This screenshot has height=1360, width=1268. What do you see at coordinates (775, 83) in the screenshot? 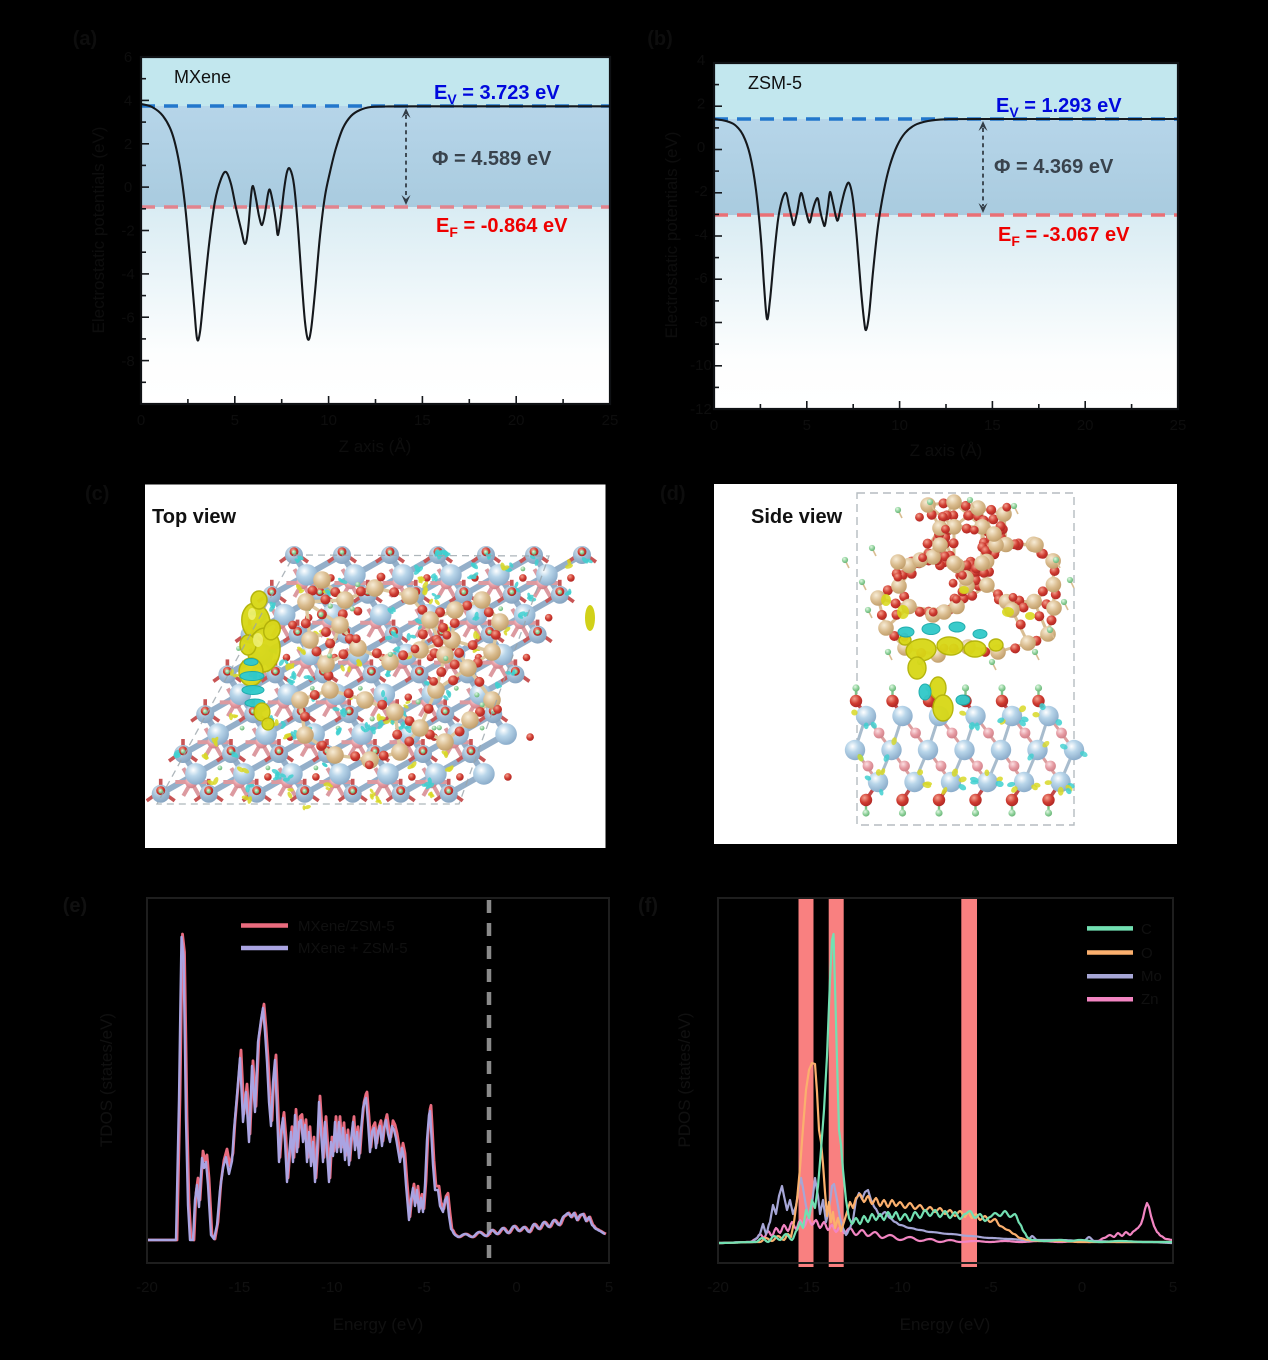
I see `svg-text: ZSM-5` at bounding box center [775, 83].